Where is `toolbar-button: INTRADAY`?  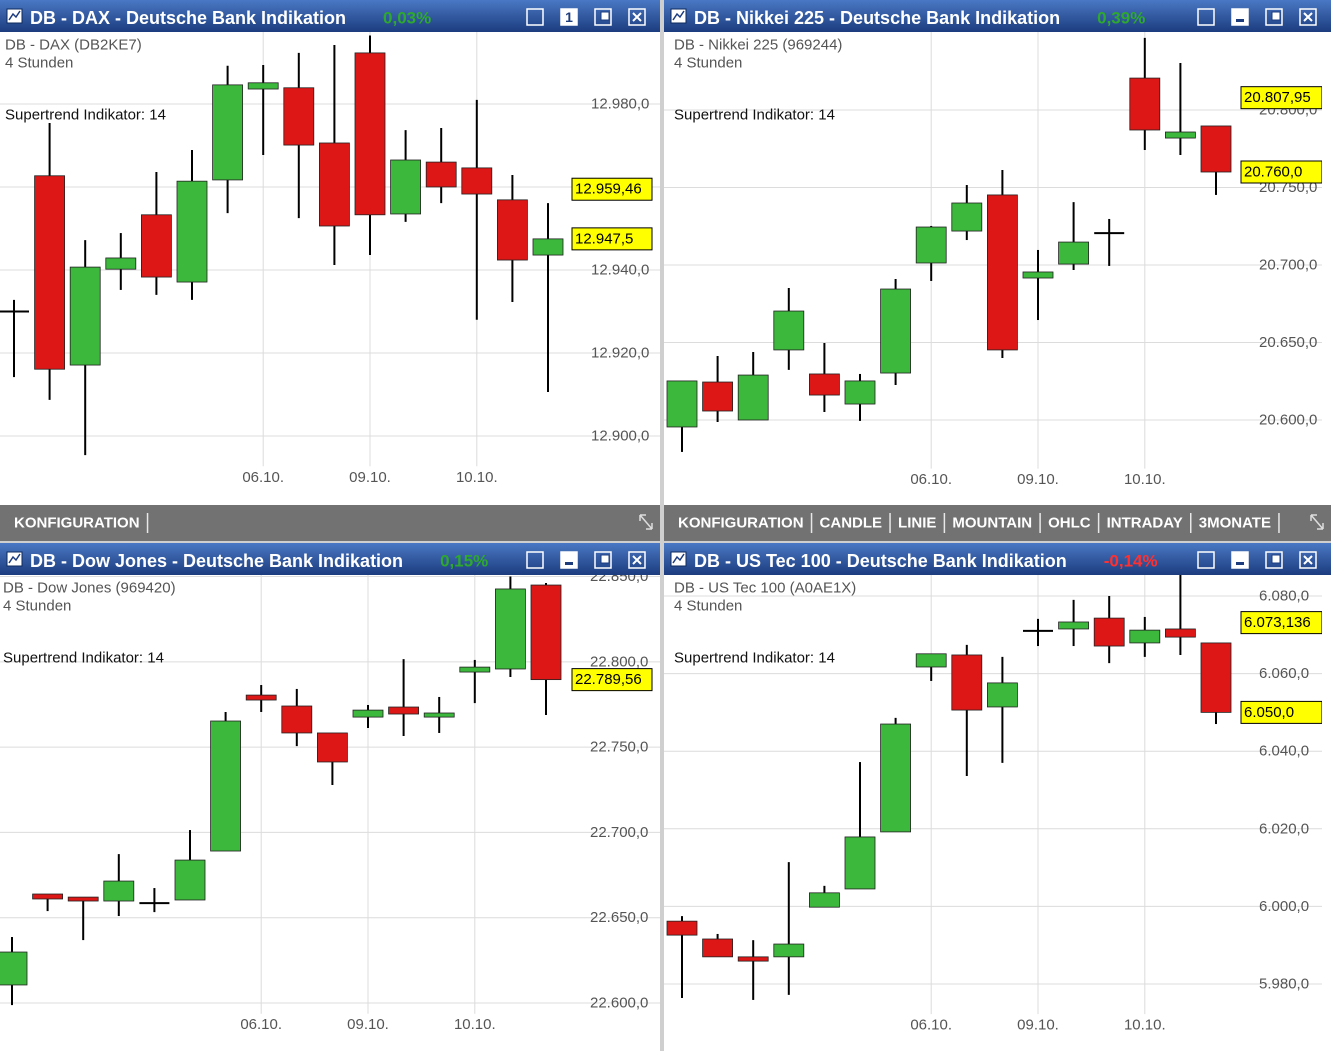
toolbar-button: INTRADAY is located at coordinates (1145, 523).